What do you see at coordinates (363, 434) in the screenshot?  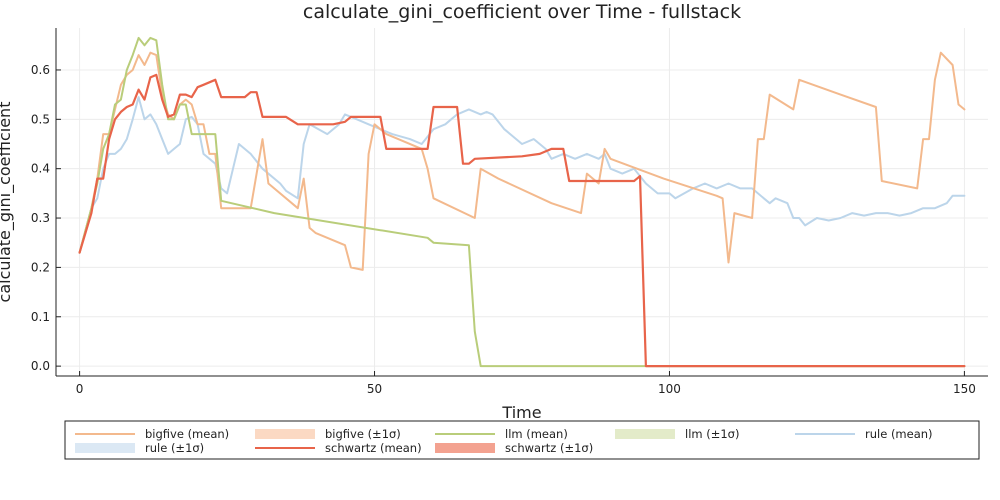 I see `legend-label-bigfive: bigfive (±1σ)` at bounding box center [363, 434].